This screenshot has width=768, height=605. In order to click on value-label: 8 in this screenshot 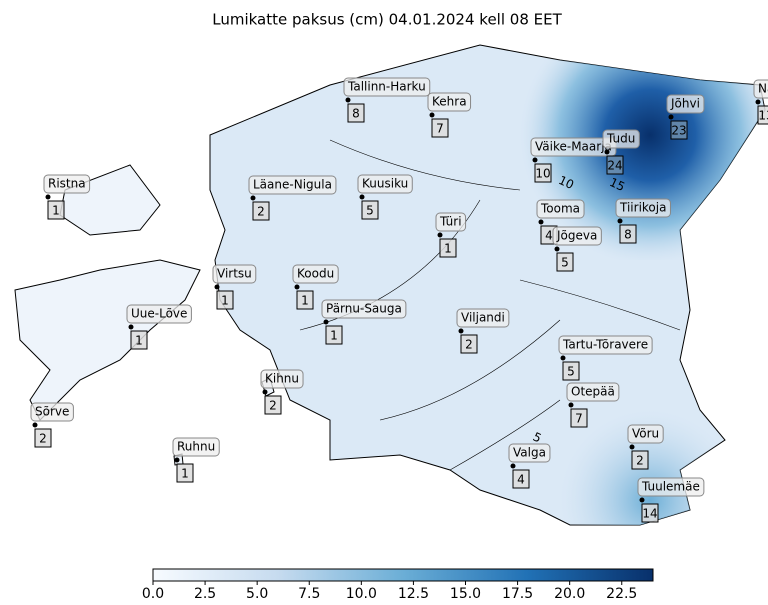, I will do `click(356, 114)`.